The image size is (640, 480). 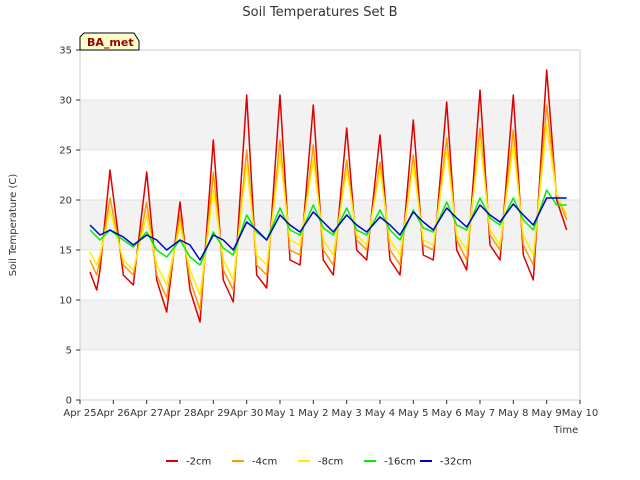 I want to click on station-badge: BA_met, so click(x=109, y=41).